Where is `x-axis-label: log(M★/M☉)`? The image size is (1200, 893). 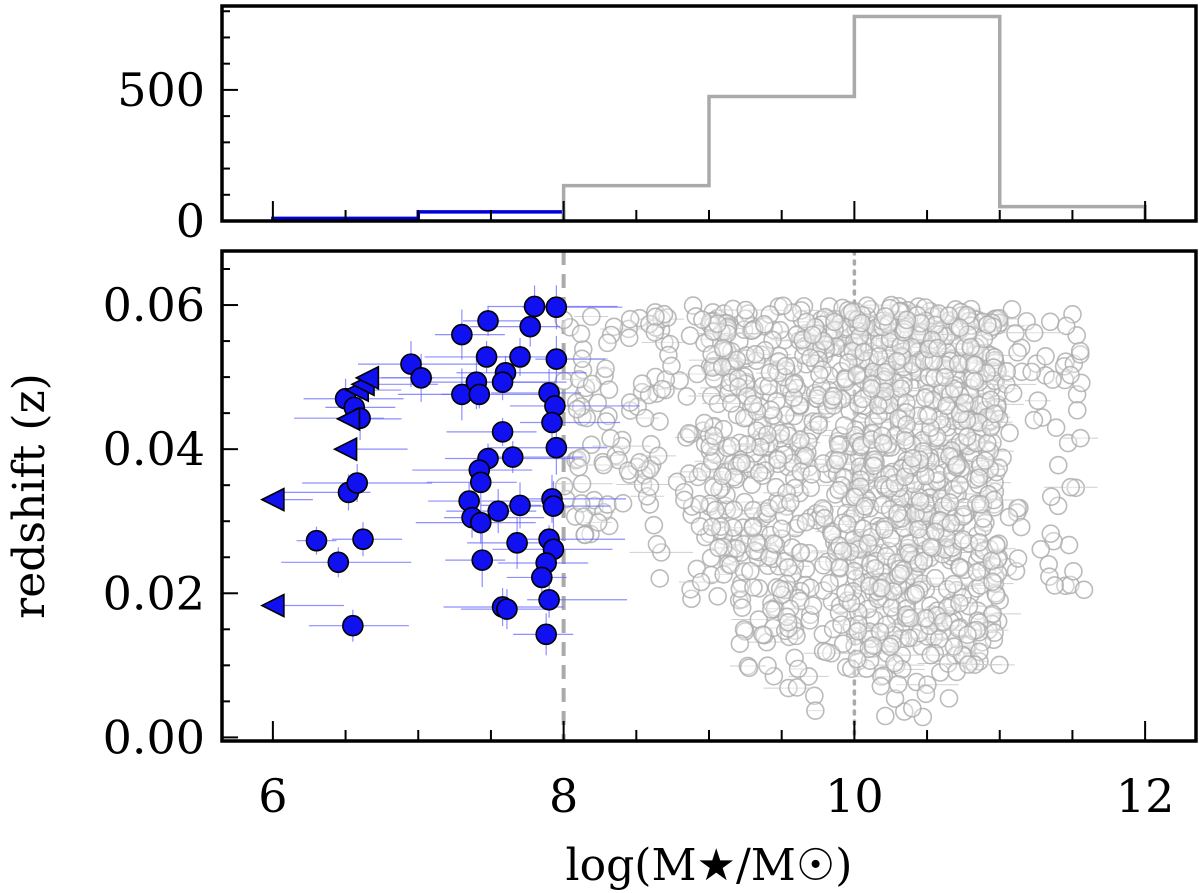 x-axis-label: log(M★/M☉) is located at coordinates (709, 865).